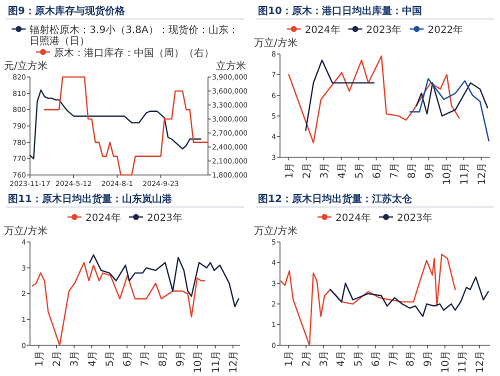  What do you see at coordinates (231, 66) in the screenshot?
I see `y2-axis-title: 立方米` at bounding box center [231, 66].